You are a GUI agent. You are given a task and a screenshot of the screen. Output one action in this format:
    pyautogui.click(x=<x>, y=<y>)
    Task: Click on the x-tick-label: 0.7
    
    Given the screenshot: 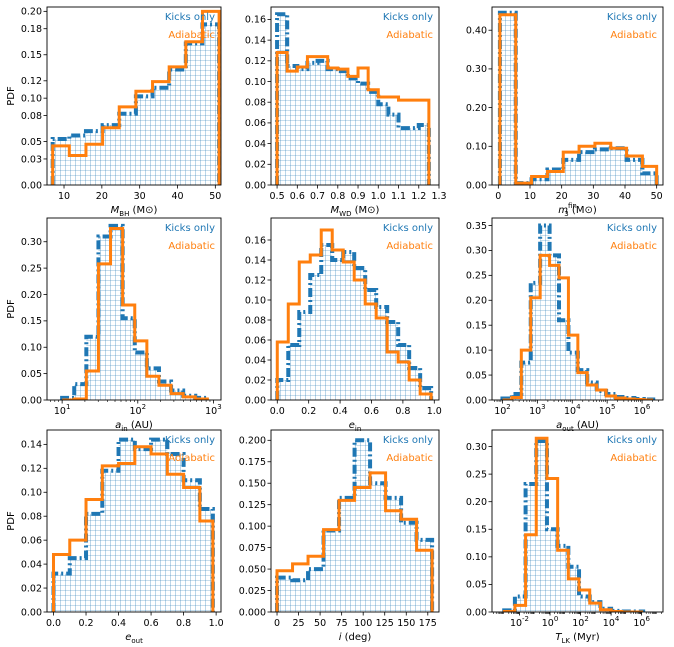 What is the action you would take?
    pyautogui.click(x=317, y=196)
    